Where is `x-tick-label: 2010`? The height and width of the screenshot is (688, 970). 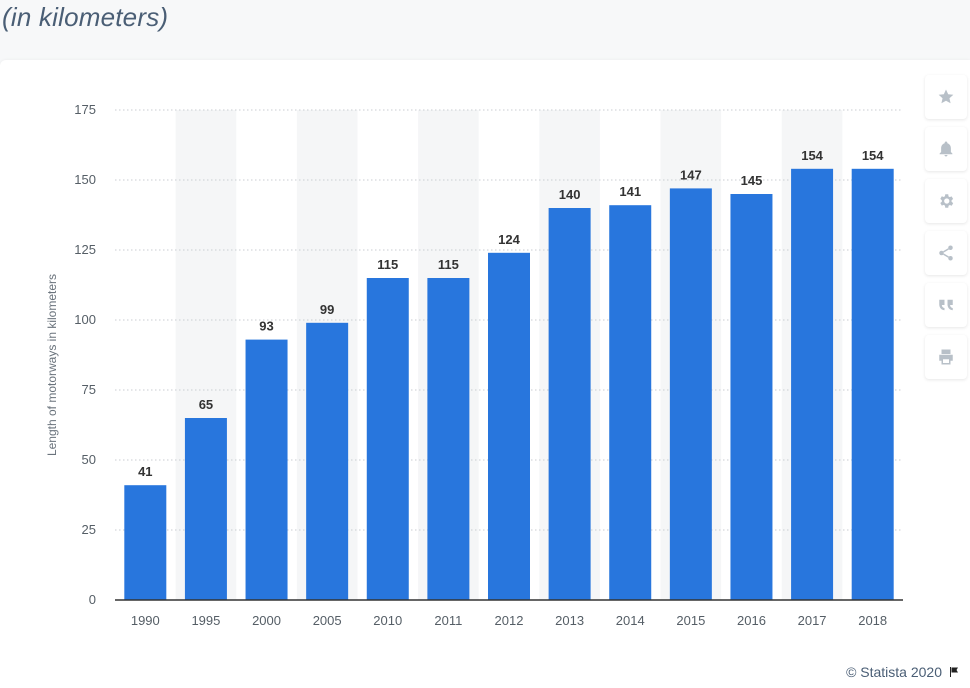
x-tick-label: 2010 is located at coordinates (387, 620).